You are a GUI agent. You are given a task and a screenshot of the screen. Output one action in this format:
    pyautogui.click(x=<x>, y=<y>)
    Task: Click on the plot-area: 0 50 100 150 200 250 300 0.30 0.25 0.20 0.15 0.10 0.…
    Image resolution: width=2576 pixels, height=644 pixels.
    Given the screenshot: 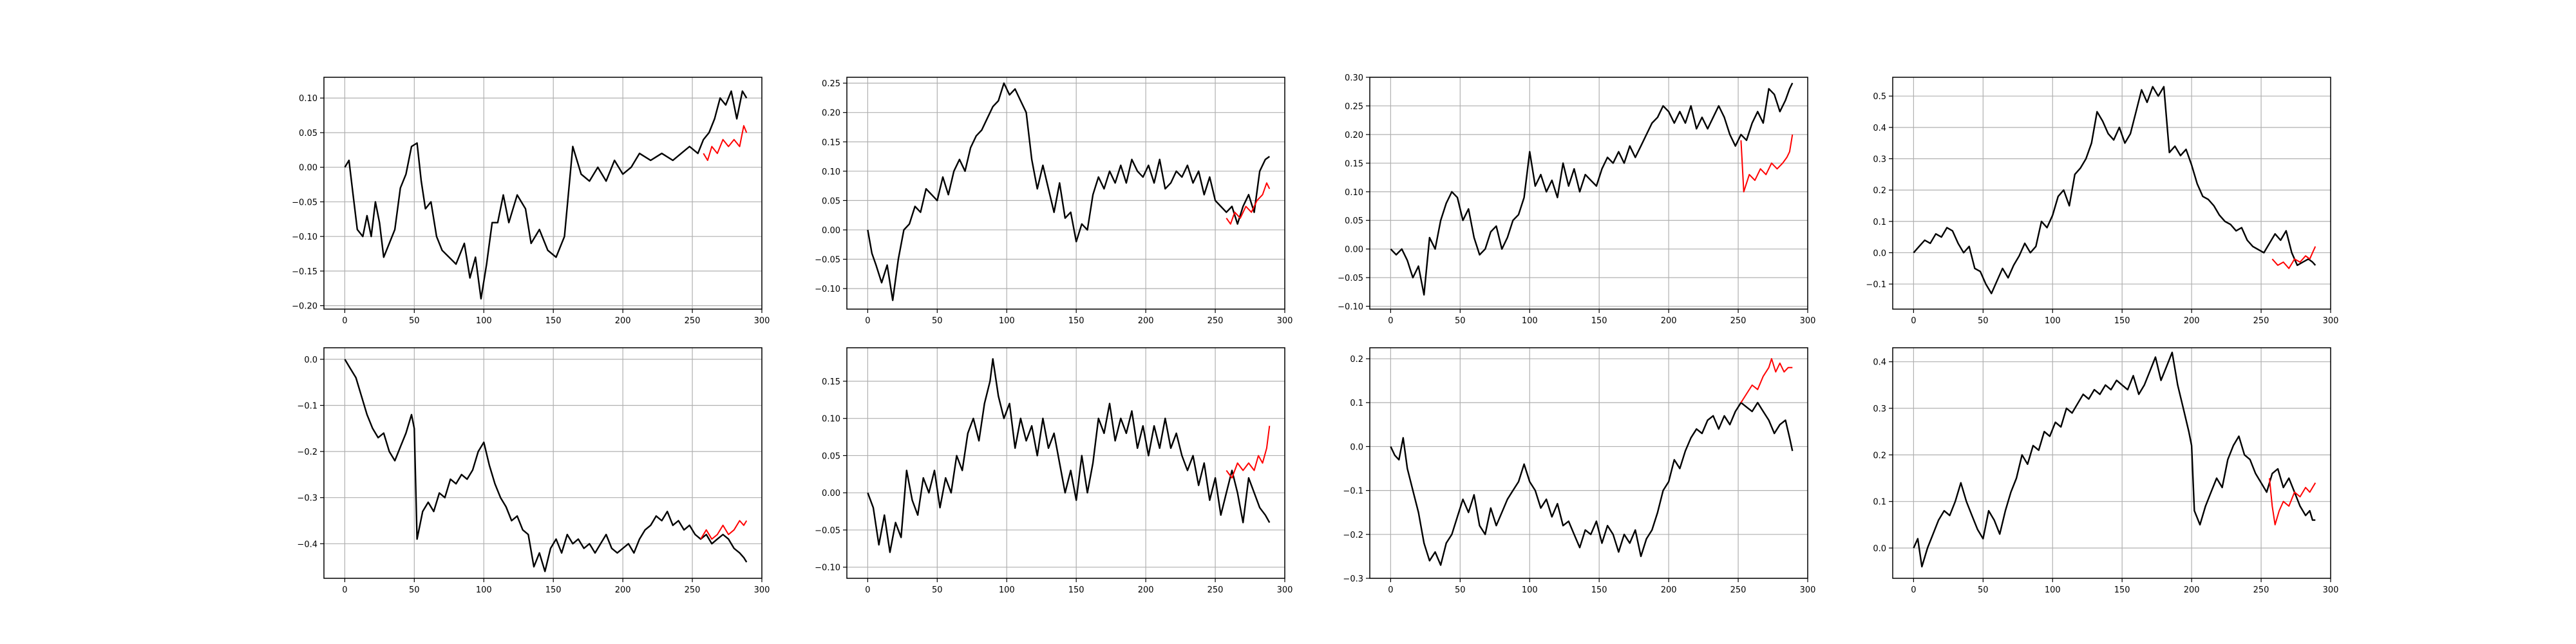 What is the action you would take?
    pyautogui.click(x=1576, y=199)
    